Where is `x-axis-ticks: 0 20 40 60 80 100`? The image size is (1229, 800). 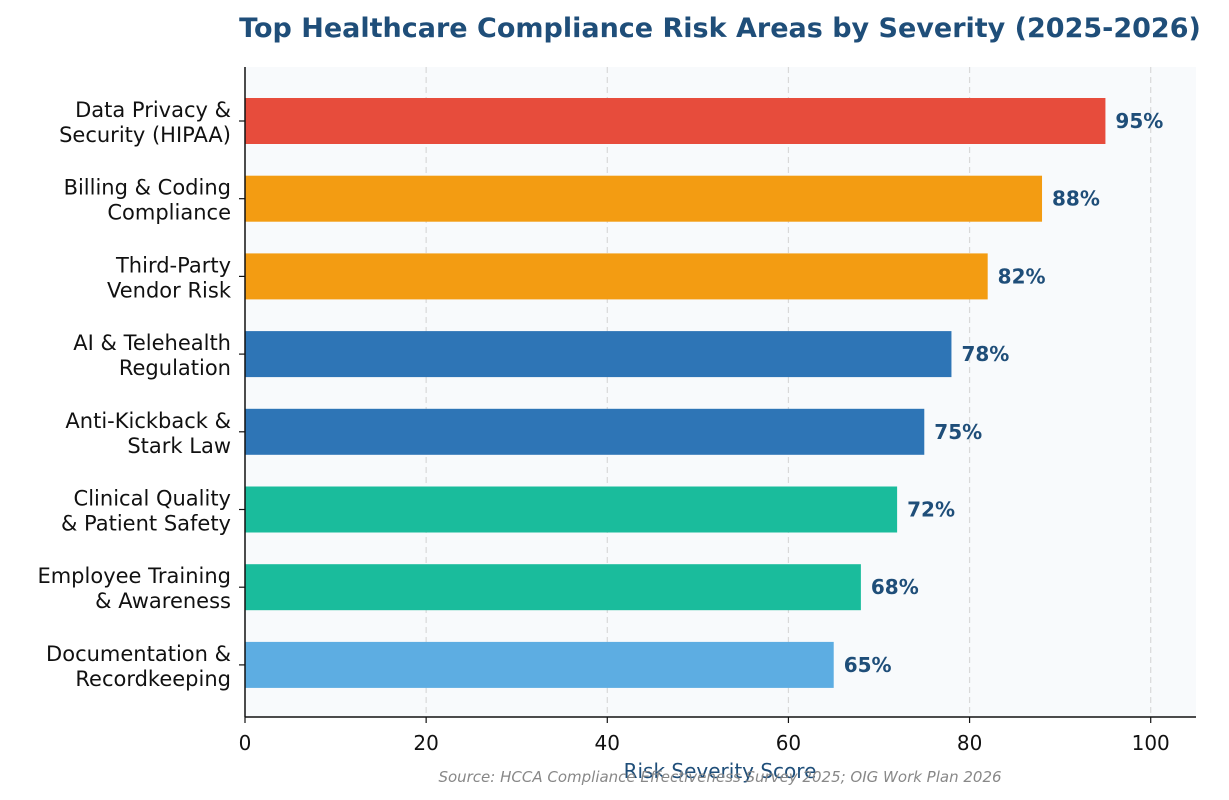
x-axis-ticks: 0 20 40 60 80 100 is located at coordinates (704, 736).